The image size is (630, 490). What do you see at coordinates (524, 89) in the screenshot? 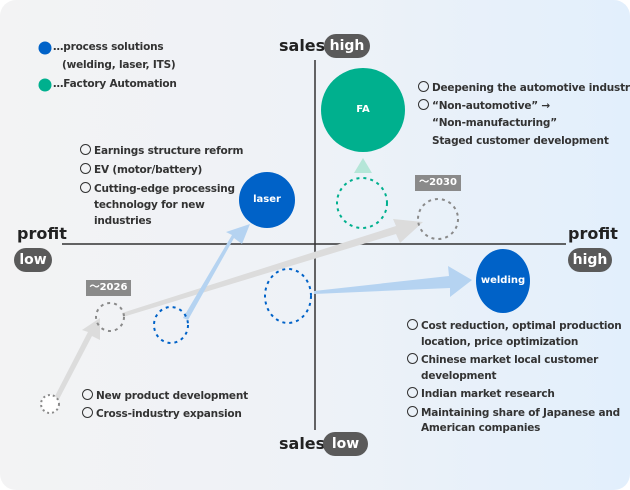
I see `note-item: Deepening the automotive industry` at bounding box center [524, 89].